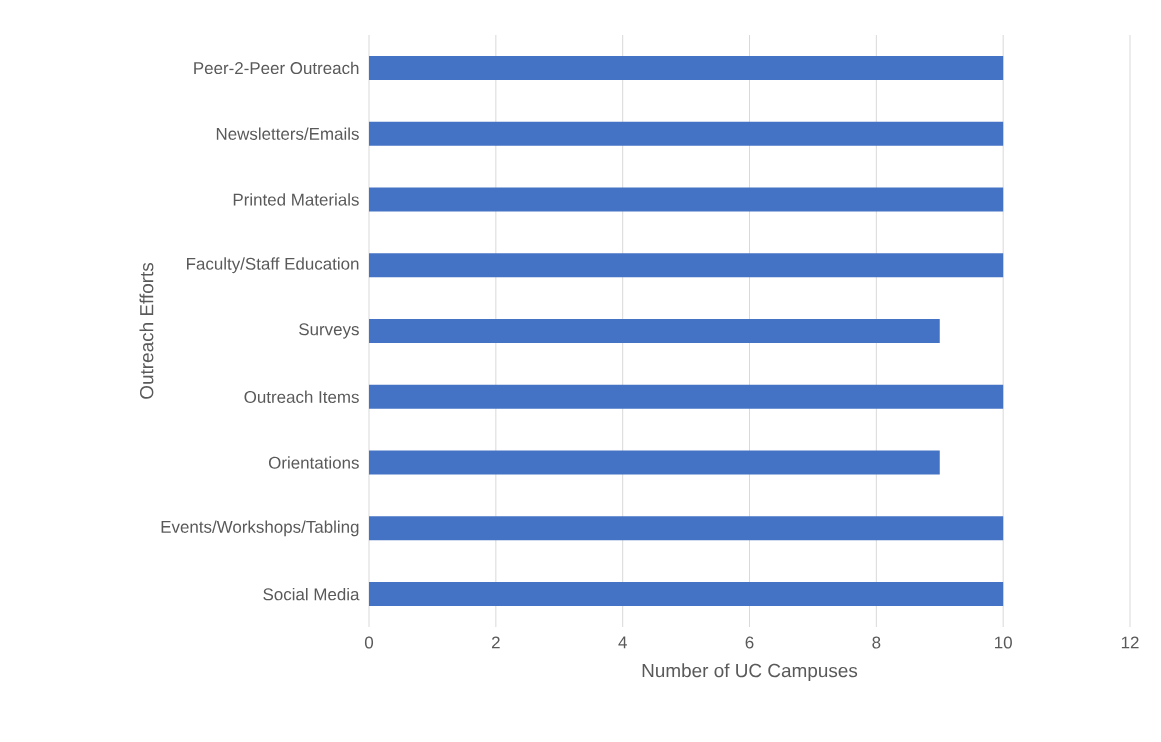  Describe the element at coordinates (1003, 642) in the screenshot. I see `x-tick-label: 10` at that location.